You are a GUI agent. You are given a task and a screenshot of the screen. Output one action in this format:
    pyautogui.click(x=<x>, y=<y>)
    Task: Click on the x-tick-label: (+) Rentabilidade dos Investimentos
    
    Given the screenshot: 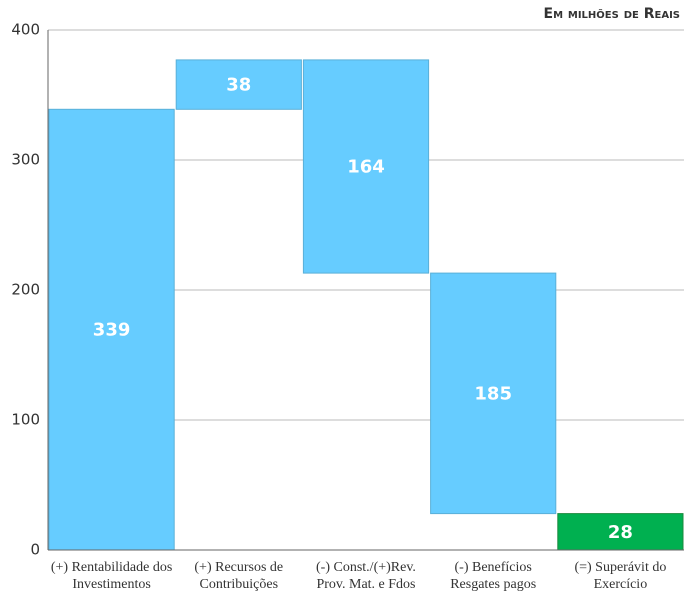 What is the action you would take?
    pyautogui.click(x=111, y=576)
    